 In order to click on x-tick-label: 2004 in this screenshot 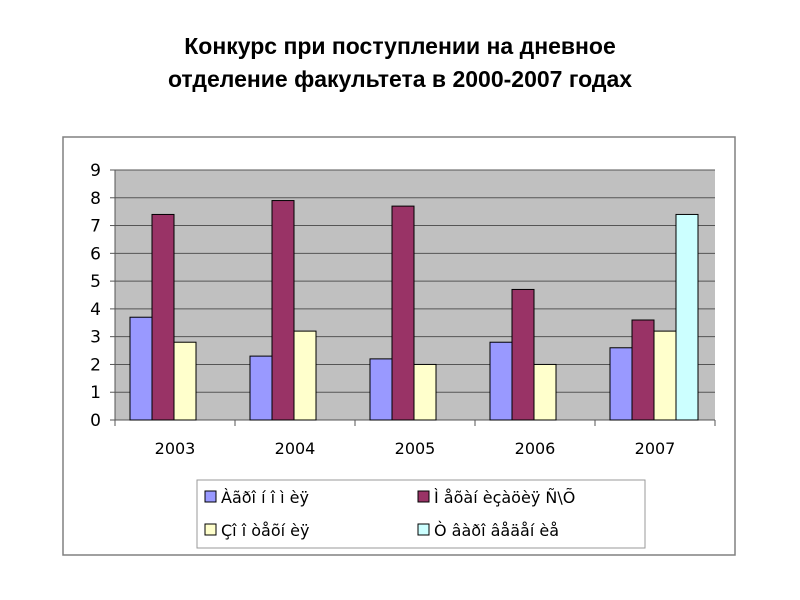, I will do `click(295, 448)`.